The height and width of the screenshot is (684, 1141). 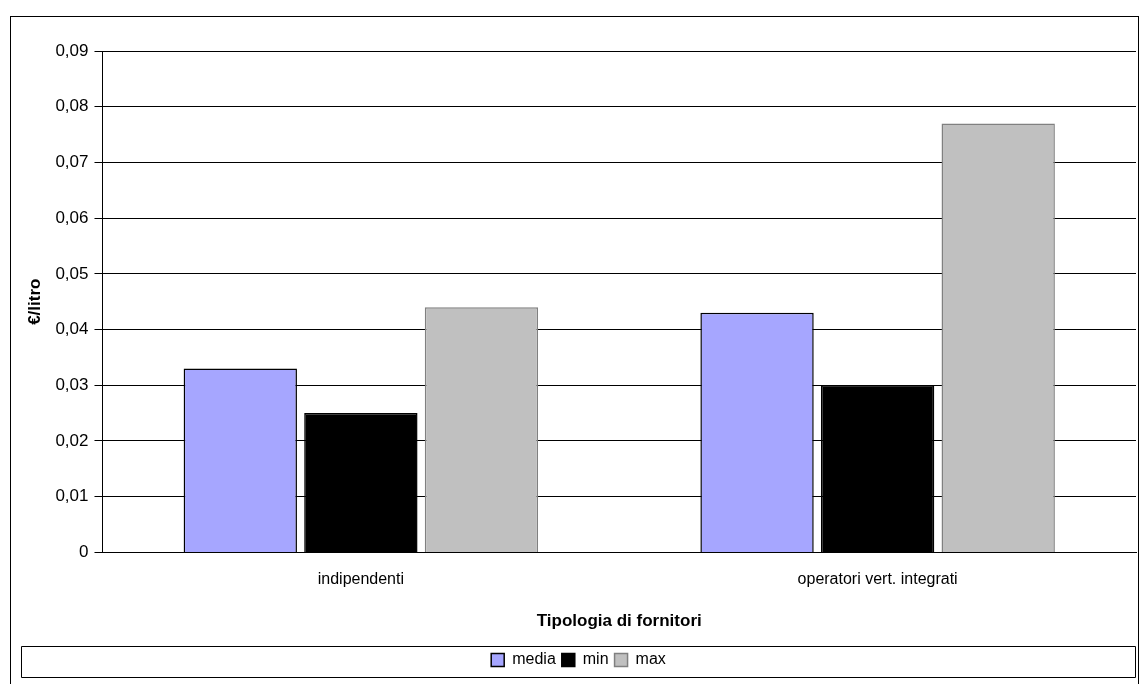 I want to click on y-tick-label: 0,01, so click(x=72, y=496).